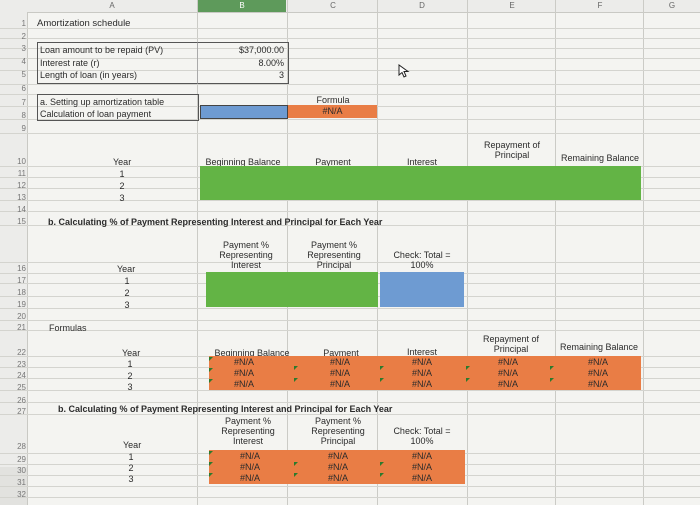  I want to click on row-number: 3, so click(23, 48).